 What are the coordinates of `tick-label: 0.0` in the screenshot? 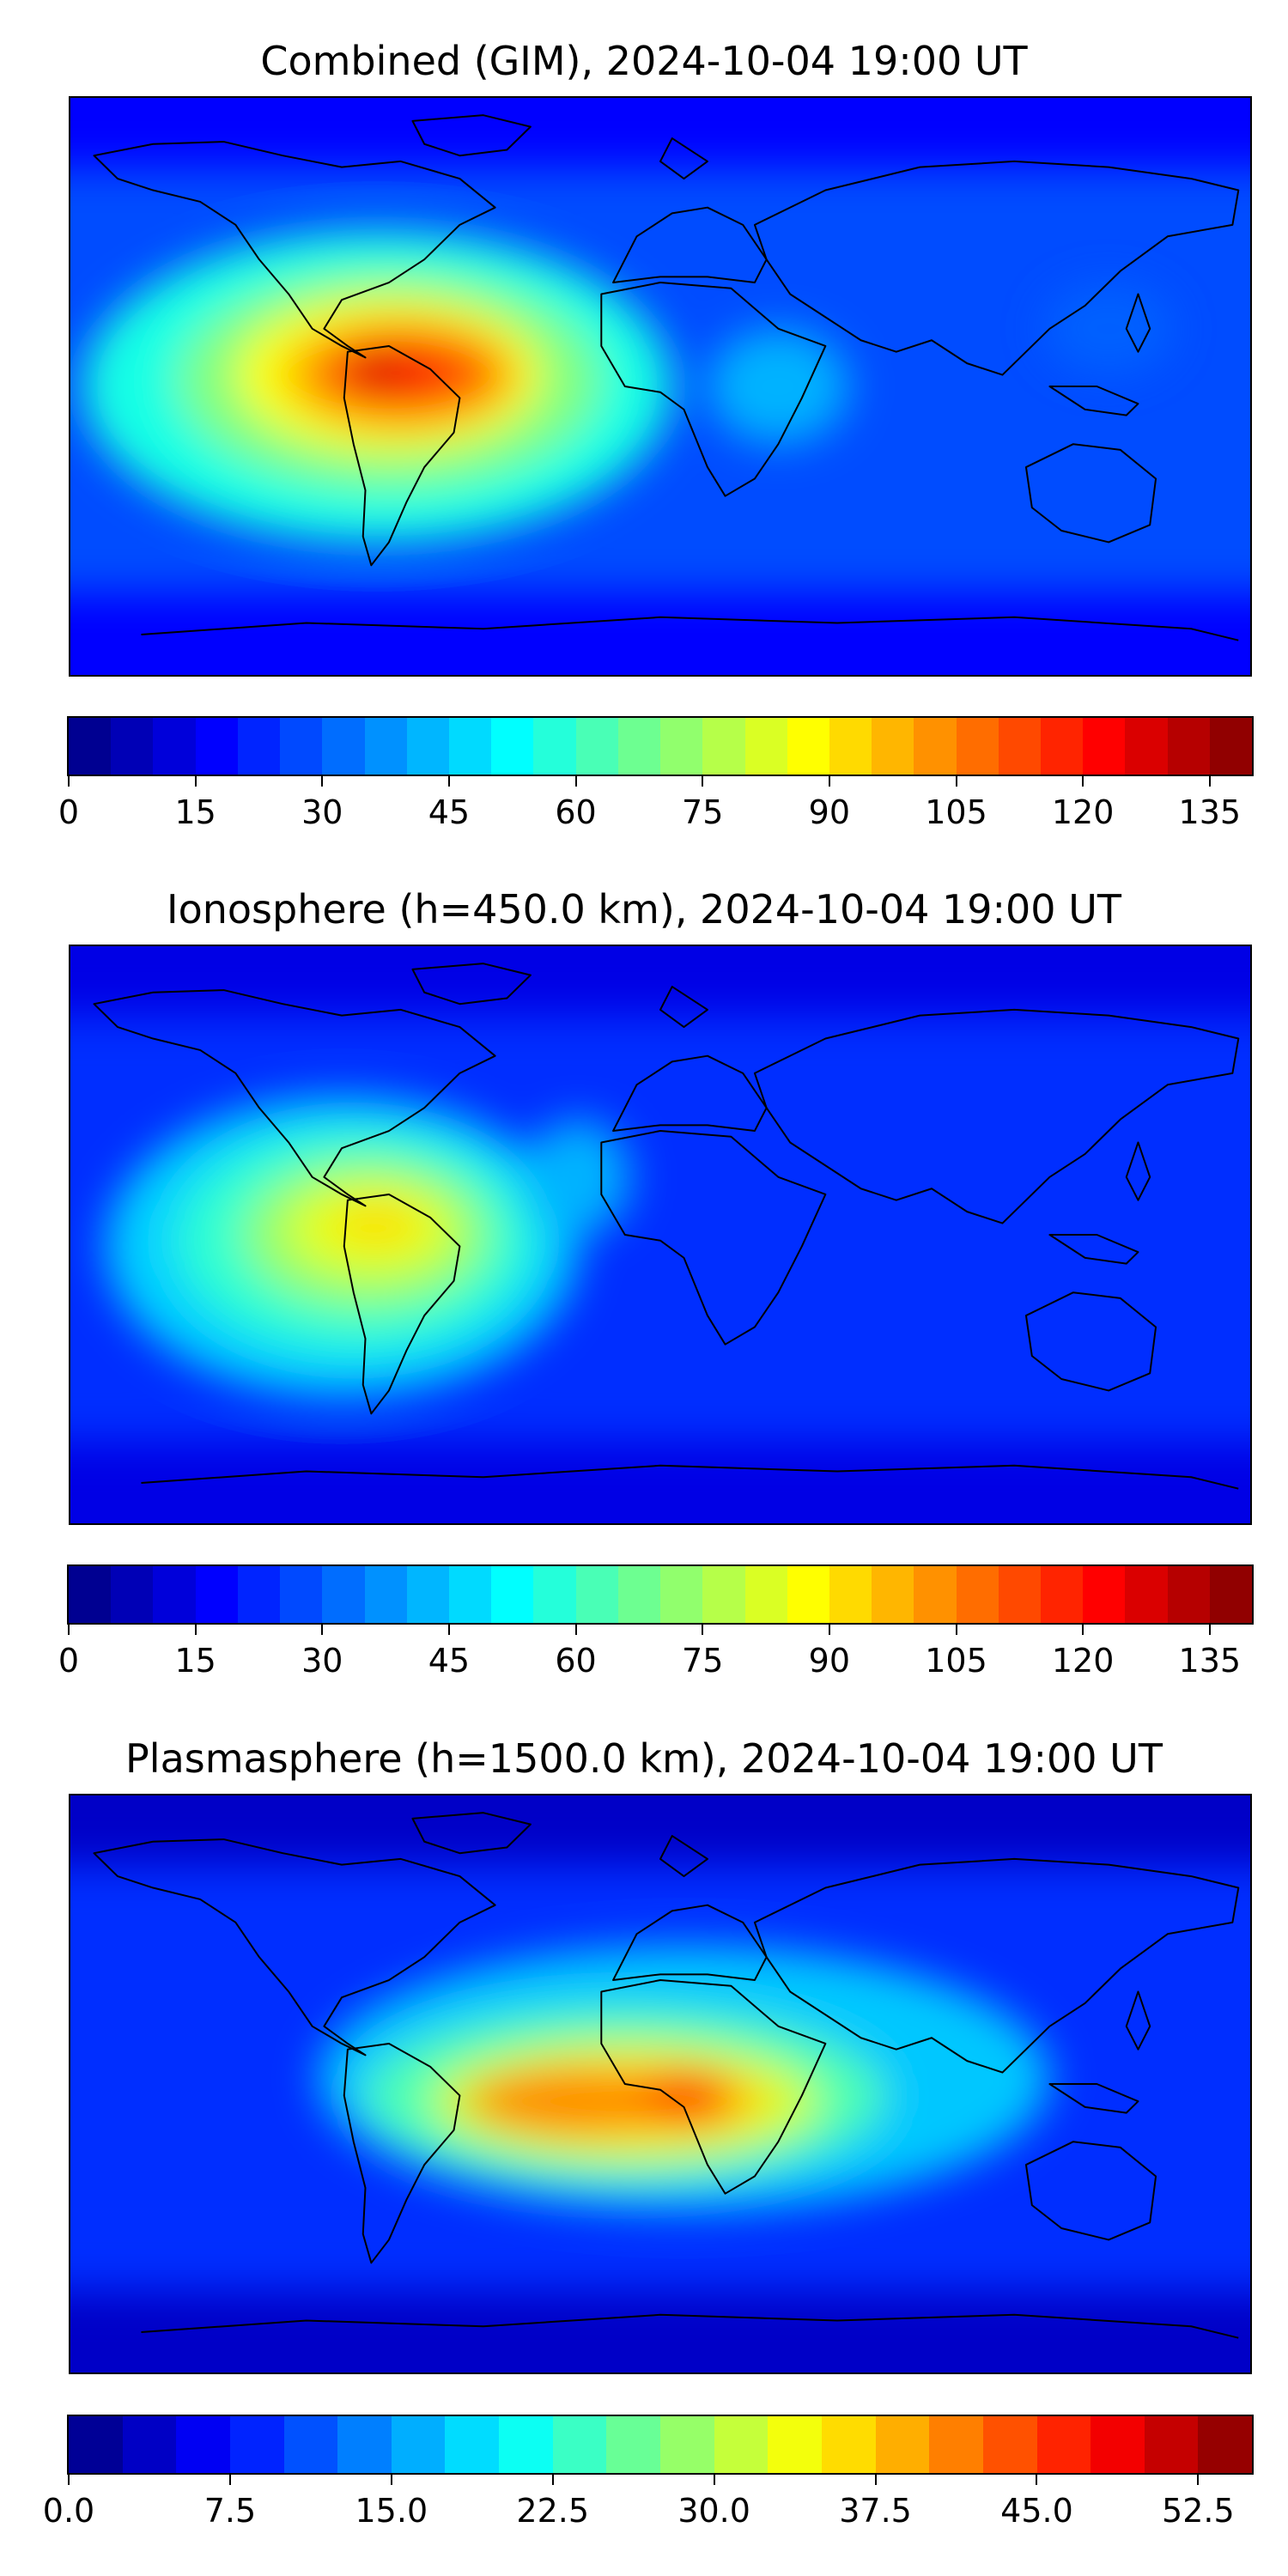 It's located at (69, 2511).